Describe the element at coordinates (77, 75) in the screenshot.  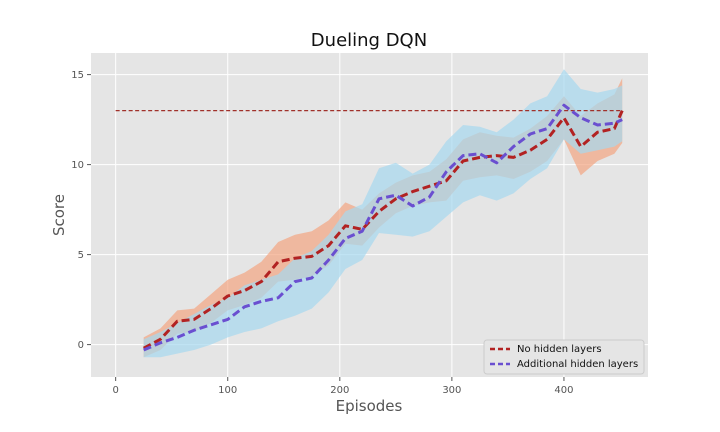
I see `y-tick-label: 15` at that location.